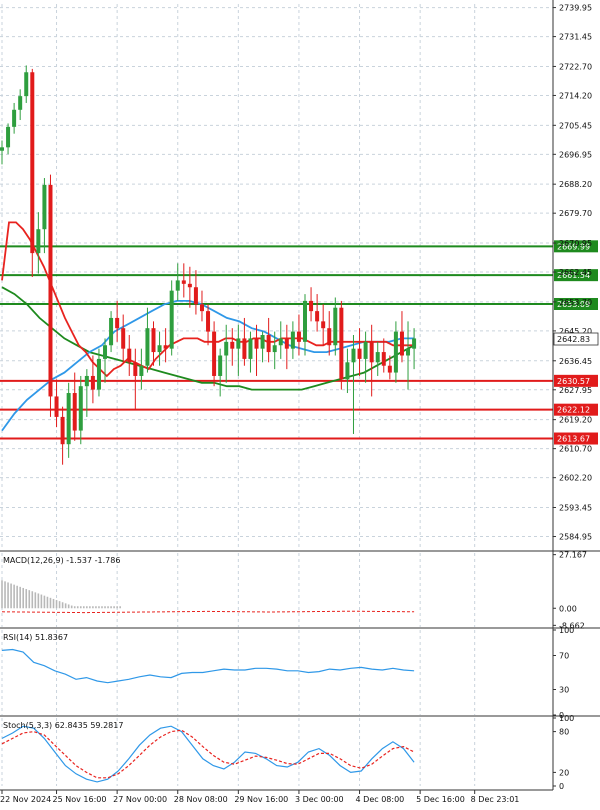  Describe the element at coordinates (575, 66) in the screenshot. I see `price-tick-label: 2722.70` at that location.